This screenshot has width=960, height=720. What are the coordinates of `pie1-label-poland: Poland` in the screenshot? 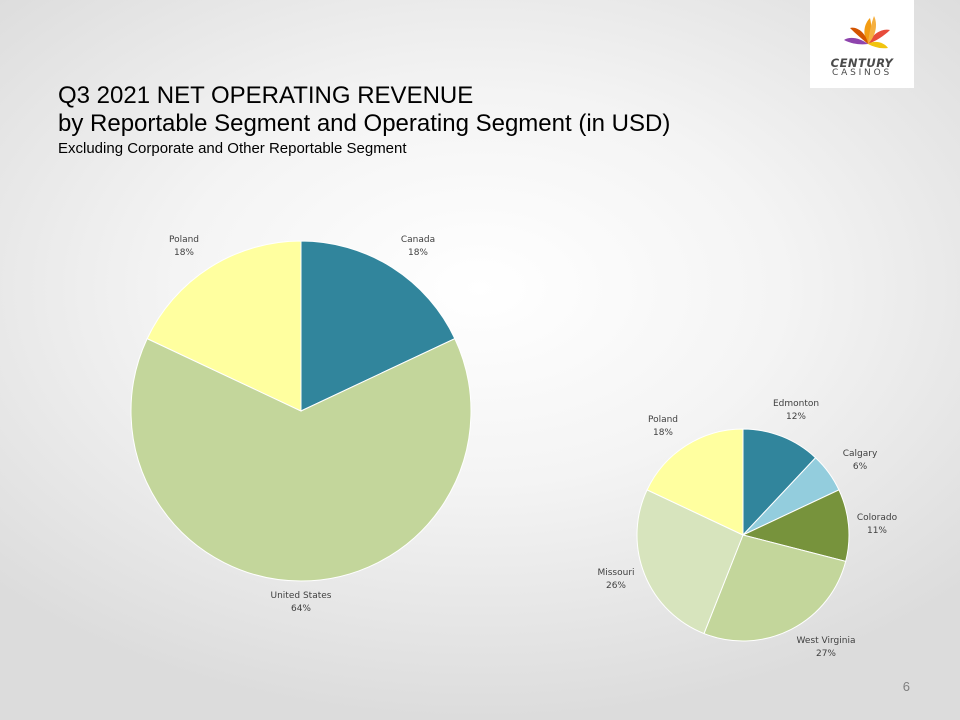 It's located at (184, 240).